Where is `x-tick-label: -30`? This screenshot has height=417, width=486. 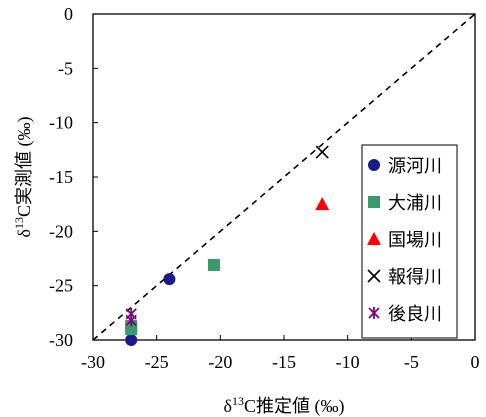
x-tick-label: -30 is located at coordinates (93, 362).